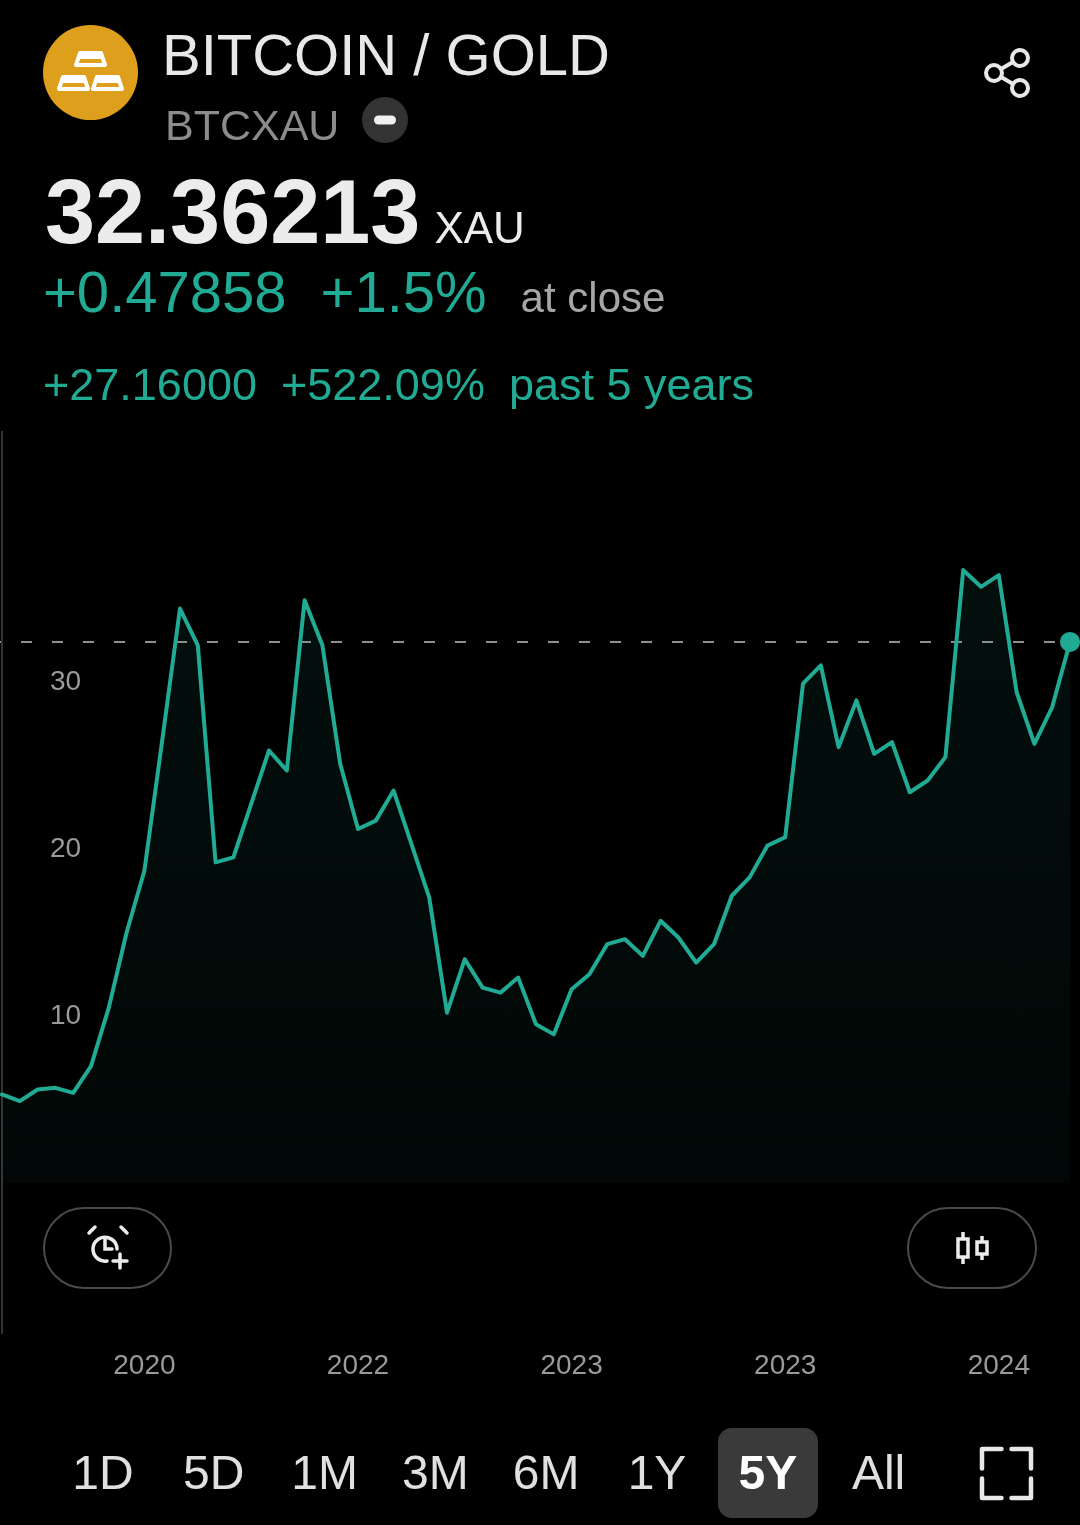 The image size is (1080, 1525). Describe the element at coordinates (150, 384) in the screenshot. I see `text: +27.16000` at that location.